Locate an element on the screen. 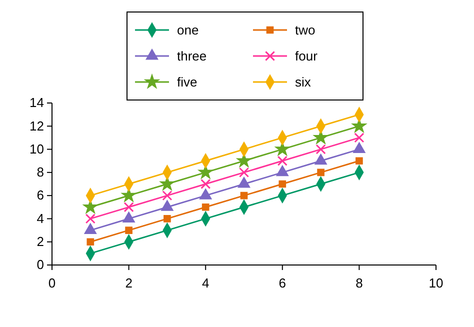 The height and width of the screenshot is (327, 474). x-tick-label: 6 is located at coordinates (282, 282).